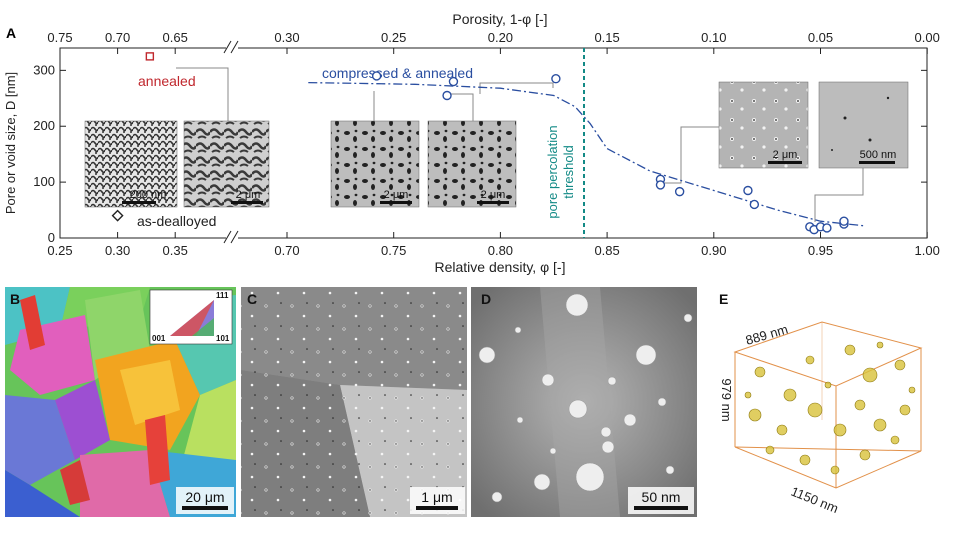  Describe the element at coordinates (878, 155) in the screenshot. I see `inset-scale-label: 500 nm` at that location.